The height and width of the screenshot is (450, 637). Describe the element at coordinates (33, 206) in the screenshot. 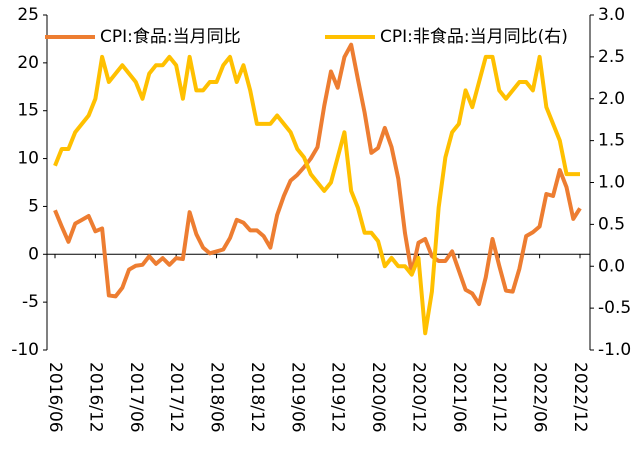

I see `y-tick-label: 5` at that location.